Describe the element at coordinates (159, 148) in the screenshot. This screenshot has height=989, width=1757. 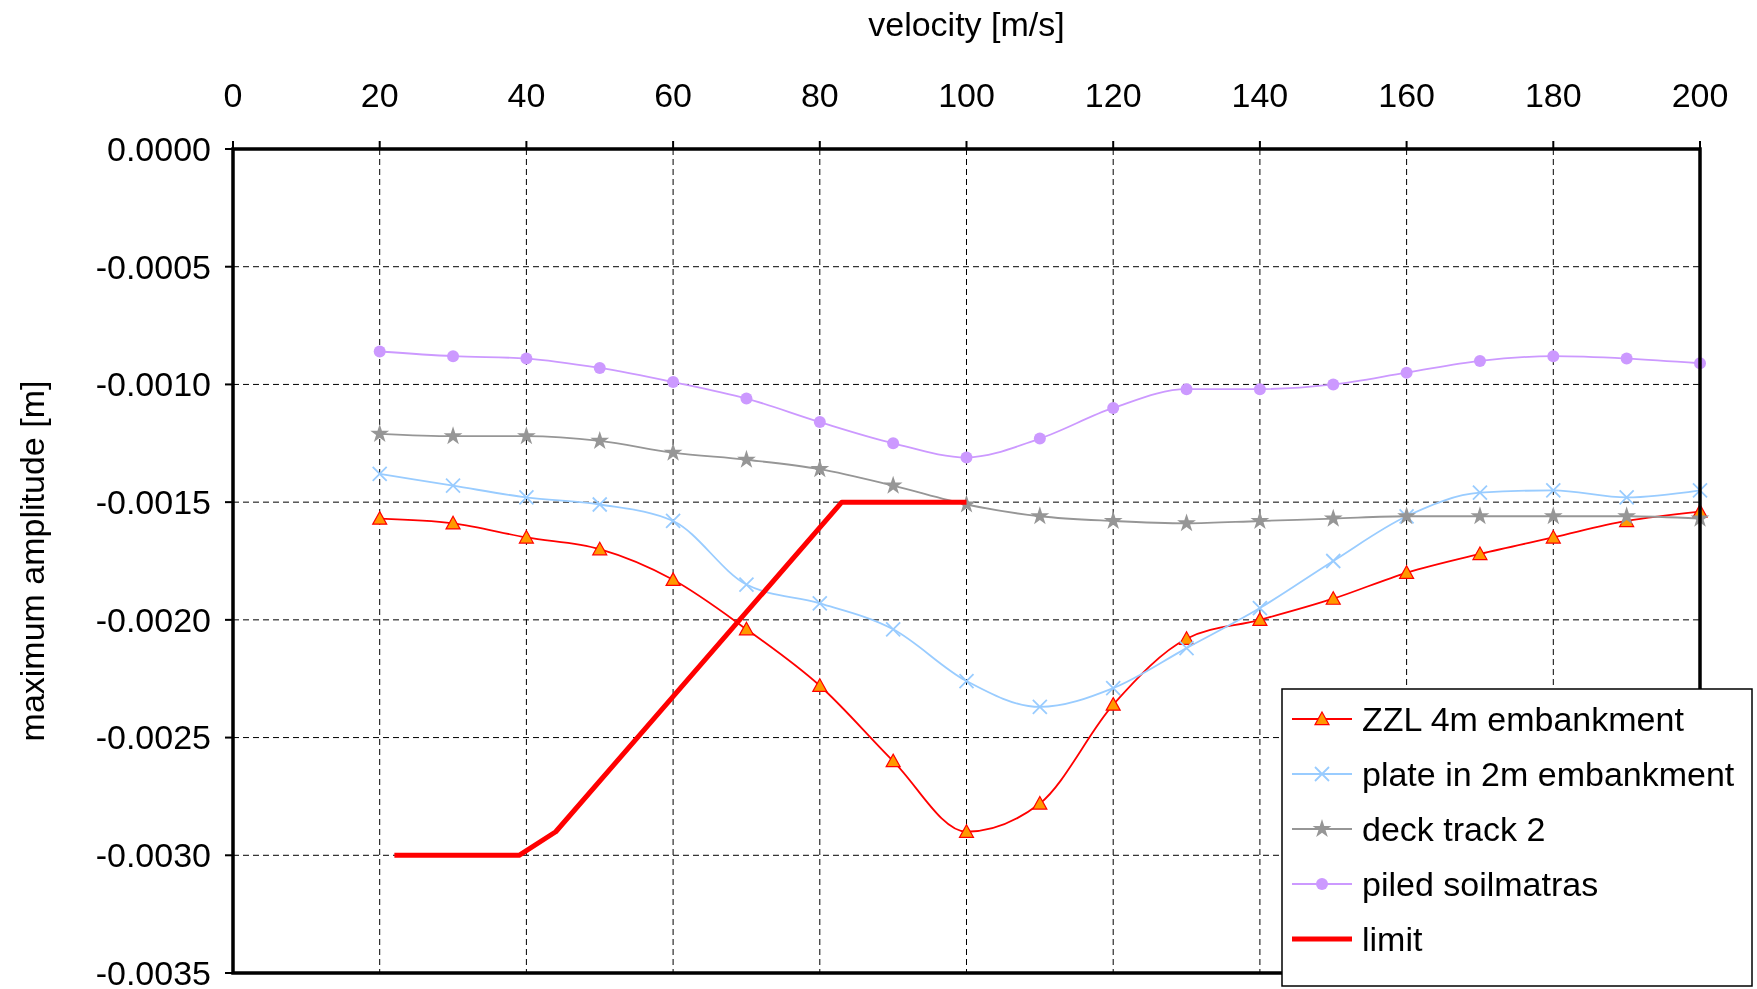
I see `y-tick-label: 0.0000` at that location.